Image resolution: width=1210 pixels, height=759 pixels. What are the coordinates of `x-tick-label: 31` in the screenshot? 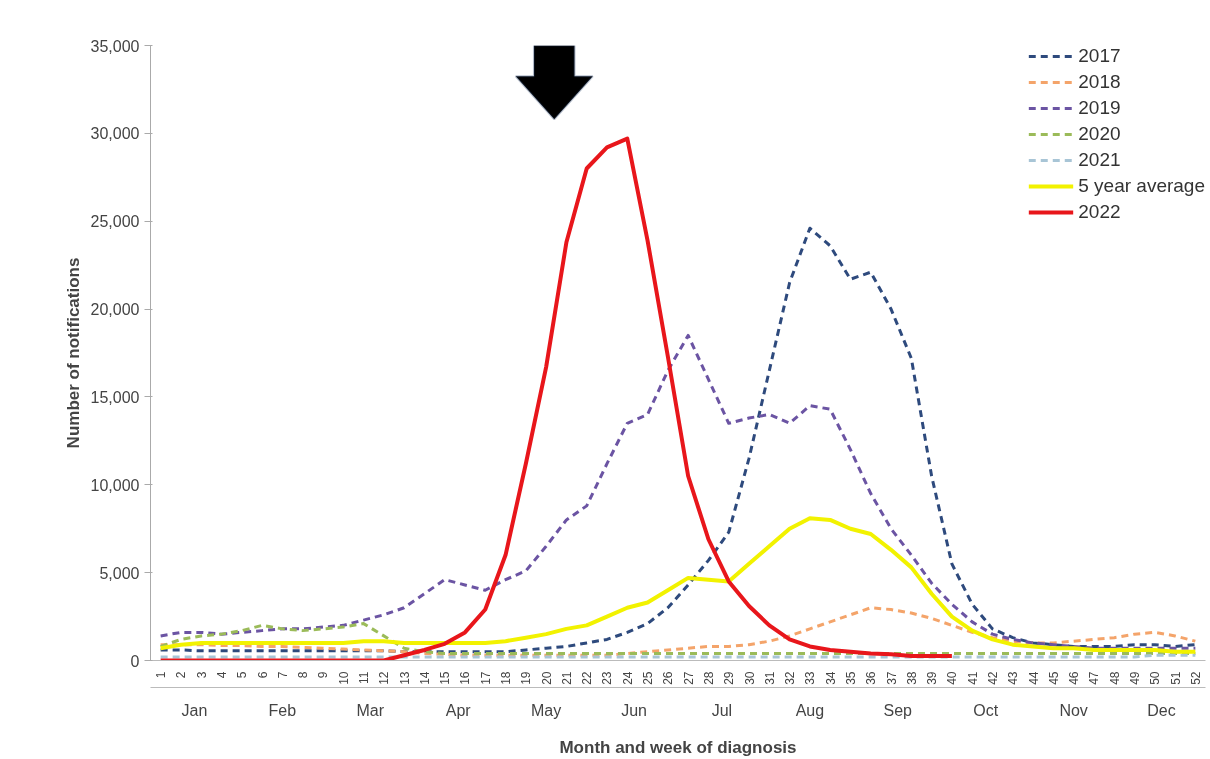 It's located at (769, 678).